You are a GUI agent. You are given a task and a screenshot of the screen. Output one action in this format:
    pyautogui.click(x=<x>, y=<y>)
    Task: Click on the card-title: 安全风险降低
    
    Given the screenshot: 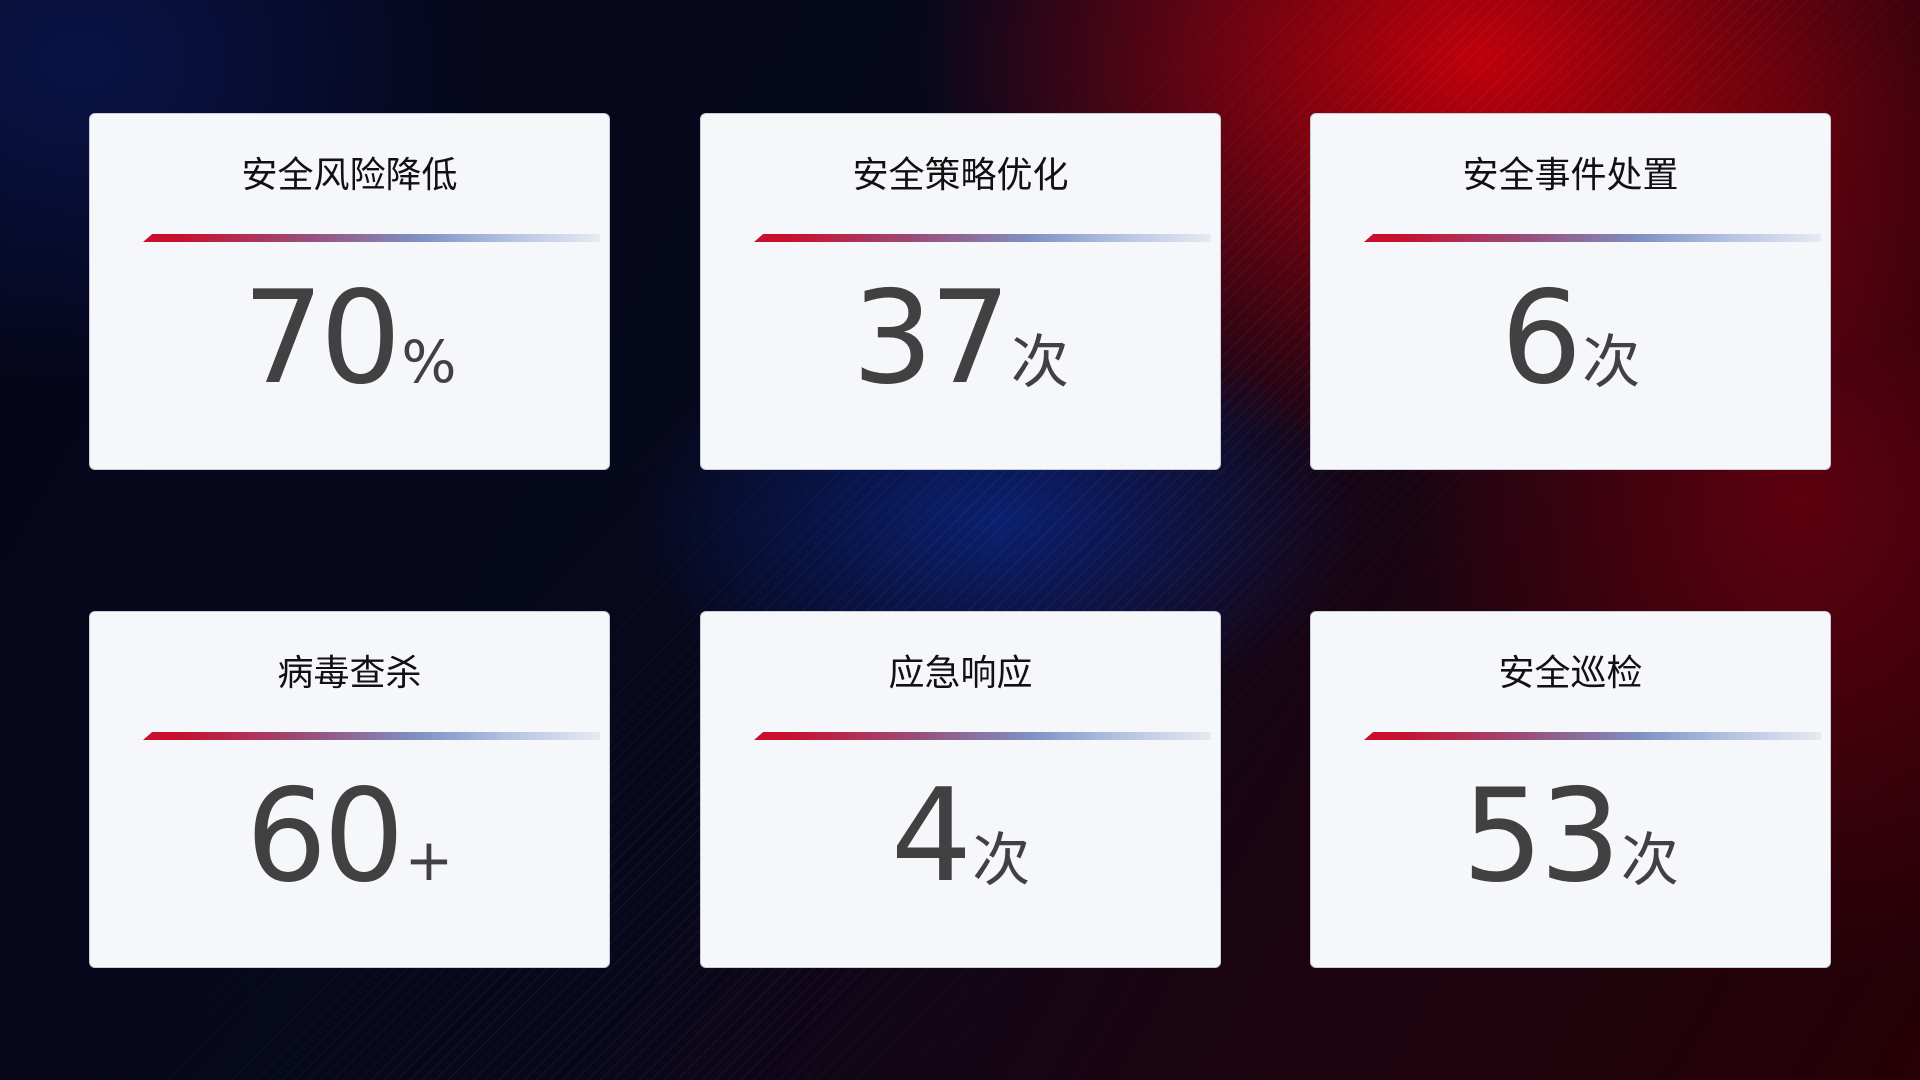 What is the action you would take?
    pyautogui.click(x=349, y=175)
    